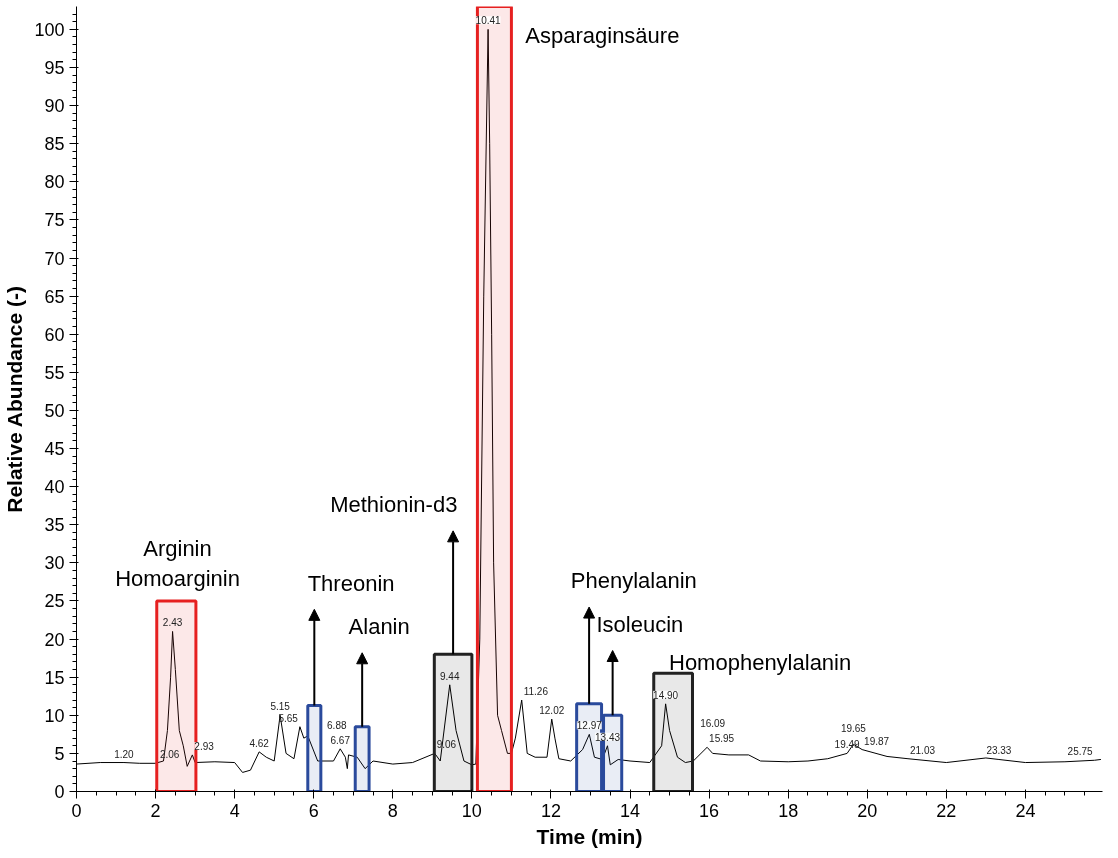  What do you see at coordinates (847, 745) in the screenshot?
I see `annotation: 19.49` at bounding box center [847, 745].